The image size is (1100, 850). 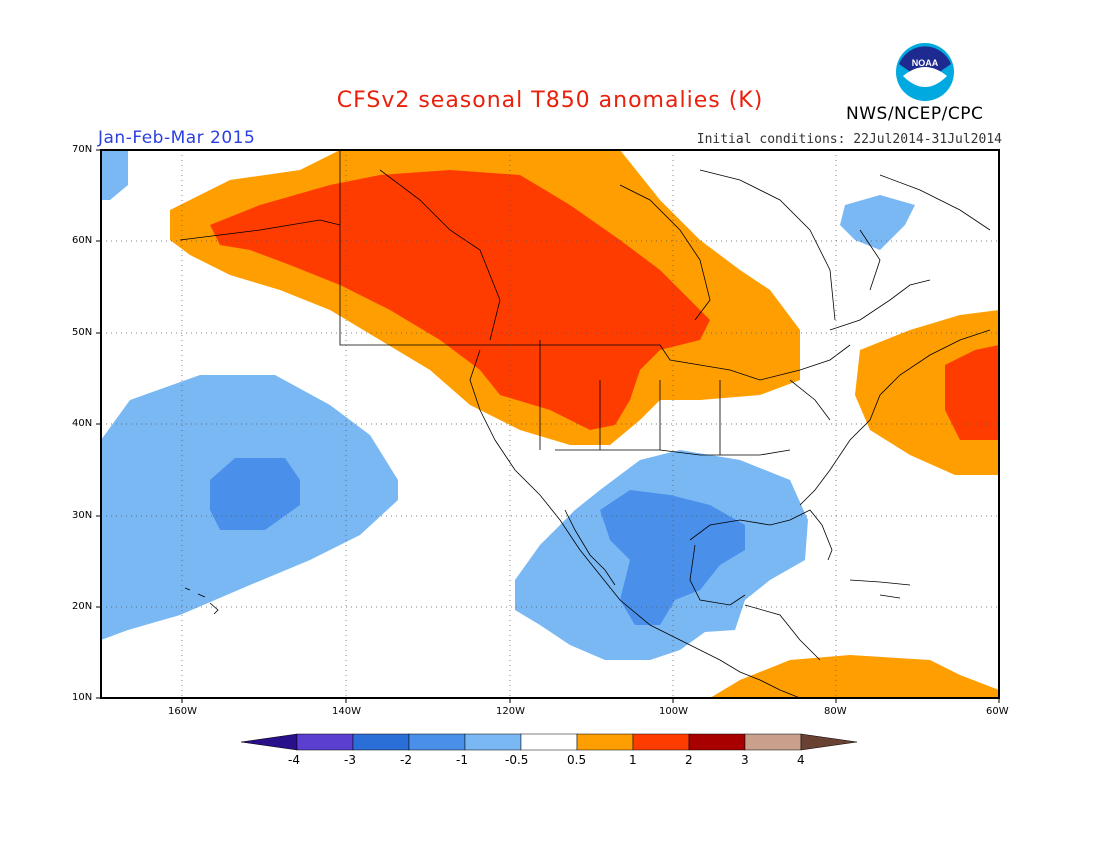 I want to click on colorbar-tick-label: -3, so click(x=350, y=760).